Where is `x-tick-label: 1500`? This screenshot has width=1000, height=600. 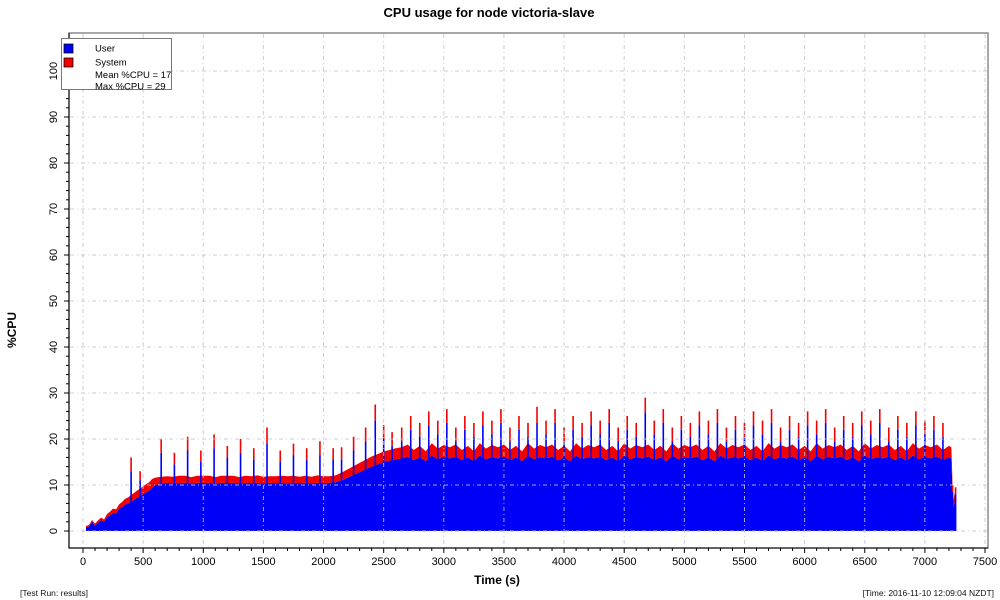
x-tick-label: 1500 is located at coordinates (263, 562).